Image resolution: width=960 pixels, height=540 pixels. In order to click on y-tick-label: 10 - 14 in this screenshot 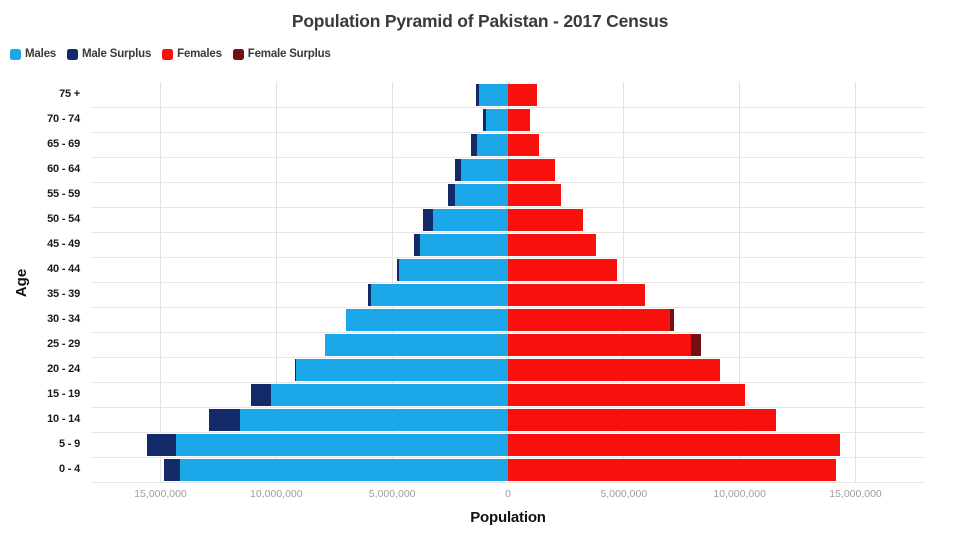, I will do `click(63, 419)`.